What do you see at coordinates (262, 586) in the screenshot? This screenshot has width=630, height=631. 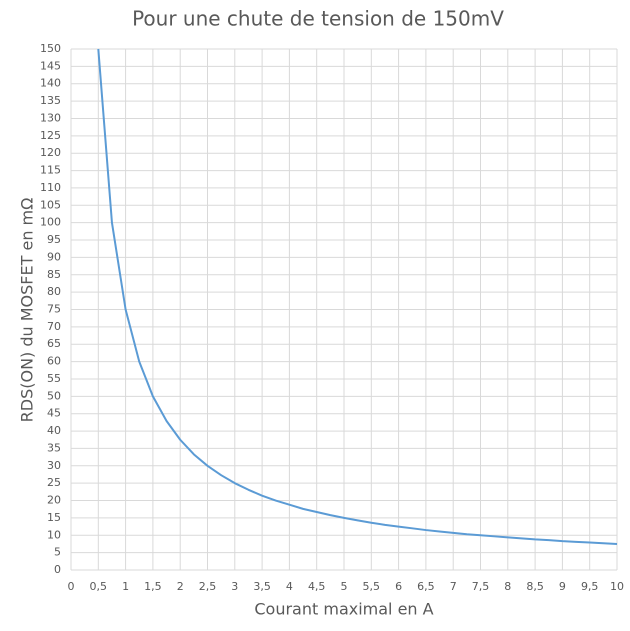 I see `x-tick-label: 3,5` at bounding box center [262, 586].